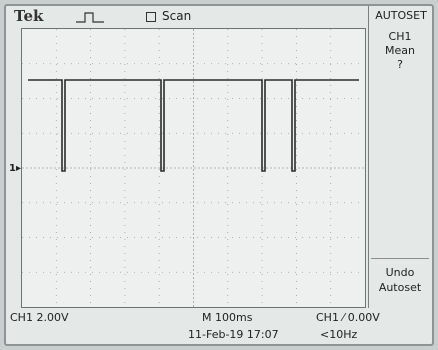  I want to click on undo-autoset-line2: Autoset, so click(400, 287).